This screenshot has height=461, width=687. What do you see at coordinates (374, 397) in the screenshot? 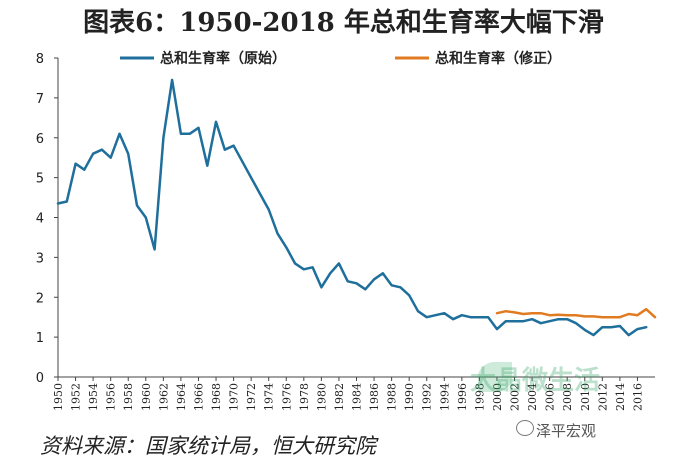
I see `x-tick-label: 1986` at bounding box center [374, 397].